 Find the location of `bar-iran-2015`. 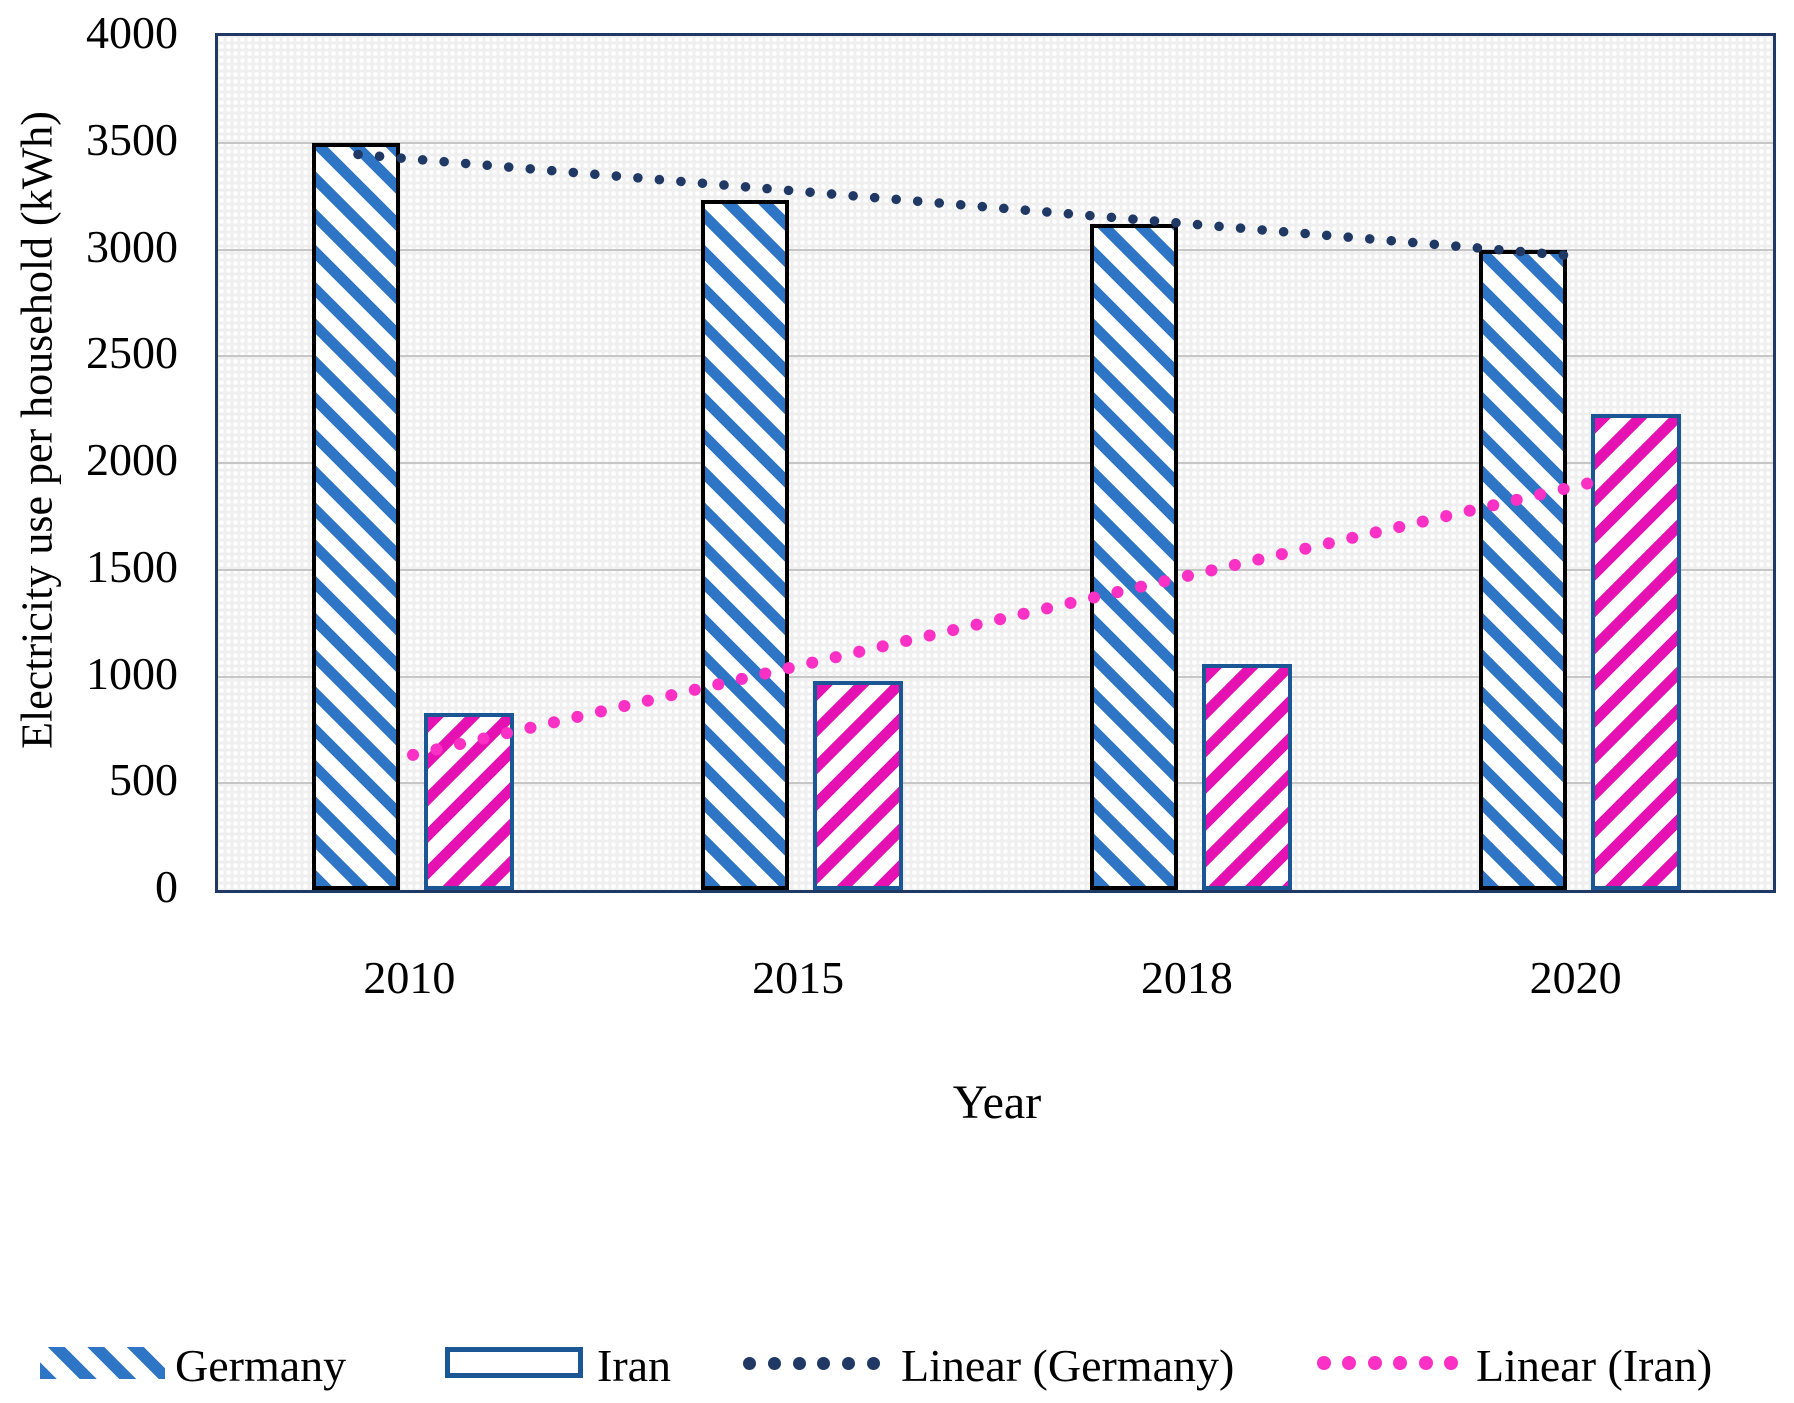

bar-iran-2015 is located at coordinates (858, 785).